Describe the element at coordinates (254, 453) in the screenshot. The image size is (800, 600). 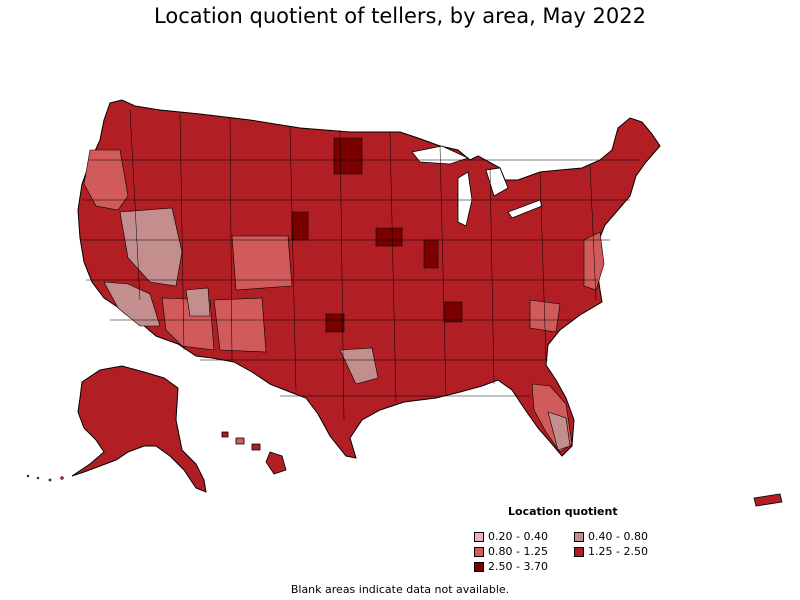
I see `hawaii` at that location.